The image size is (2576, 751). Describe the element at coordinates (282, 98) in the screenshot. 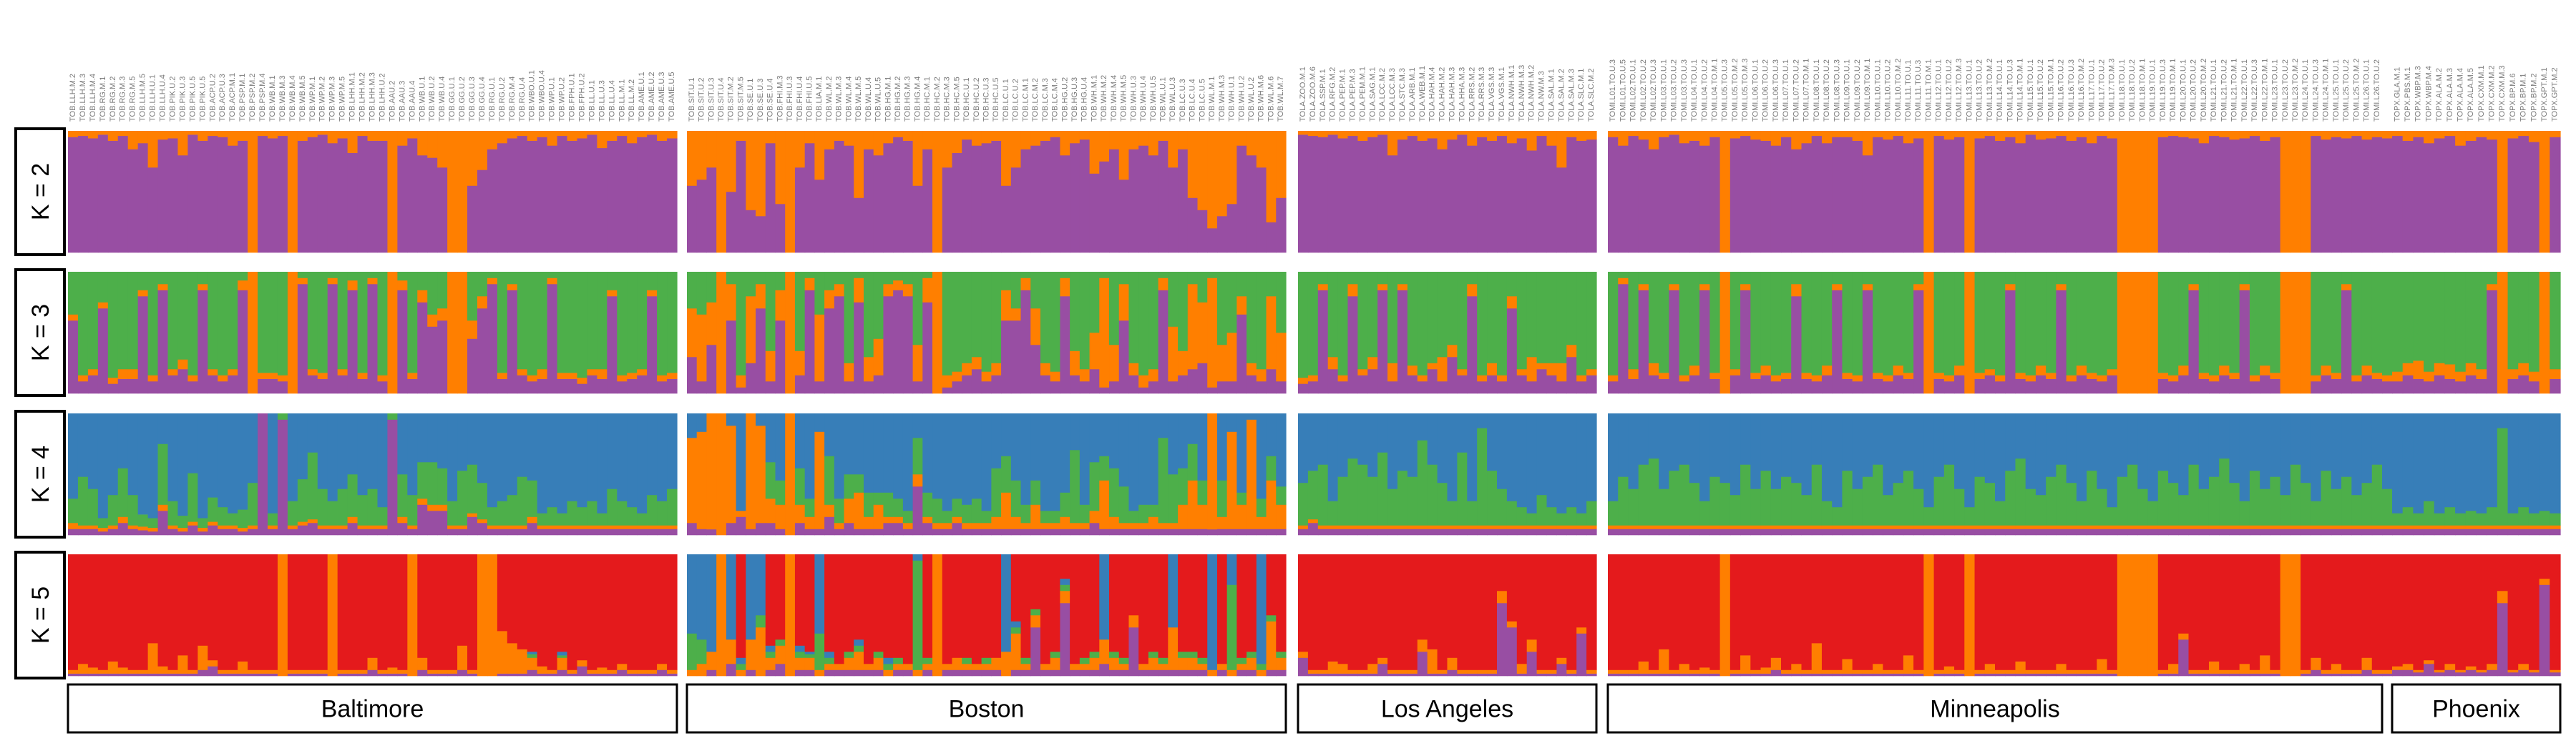

I see `sample-label: TOB.WB.M.3` at that location.